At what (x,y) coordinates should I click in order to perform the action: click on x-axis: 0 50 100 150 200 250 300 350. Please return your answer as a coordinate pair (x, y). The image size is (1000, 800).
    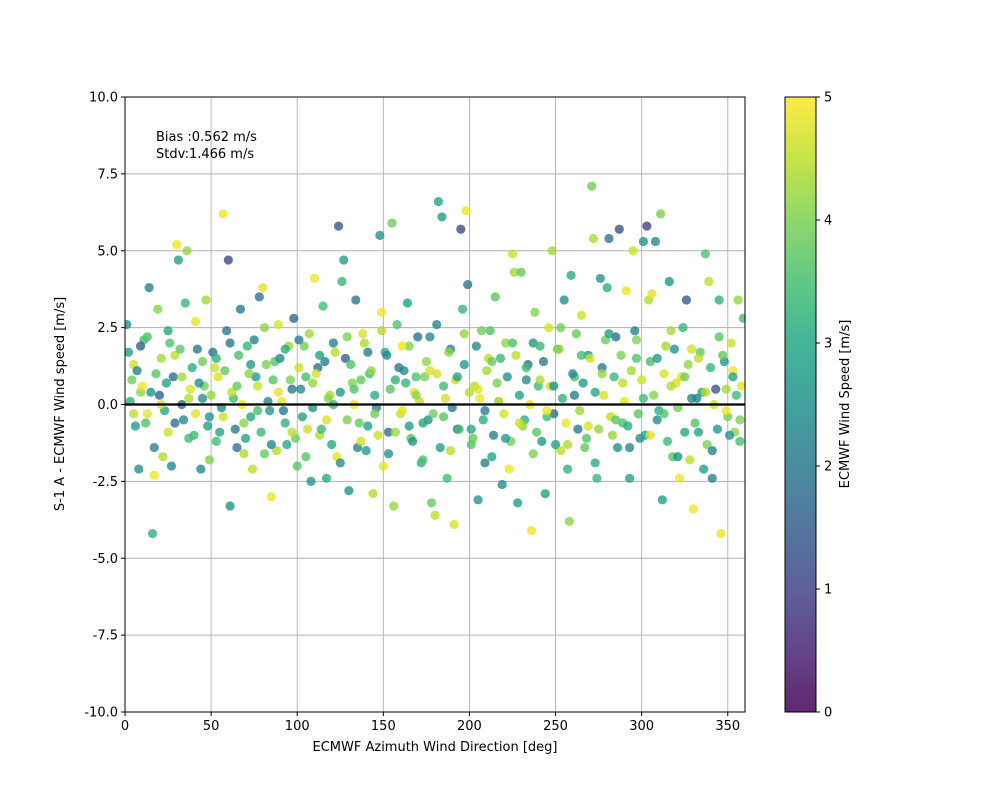
    Looking at the image, I should click on (430, 723).